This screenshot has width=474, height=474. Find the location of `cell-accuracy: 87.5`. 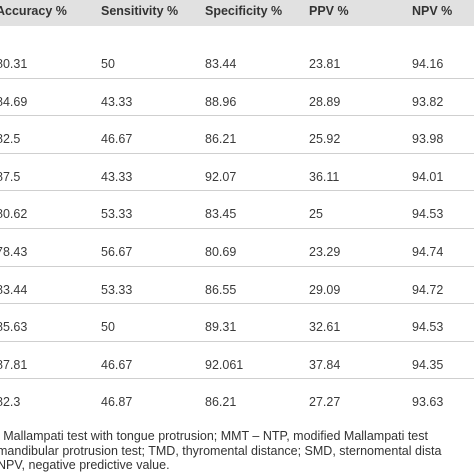

cell-accuracy: 87.5 is located at coordinates (10, 176).